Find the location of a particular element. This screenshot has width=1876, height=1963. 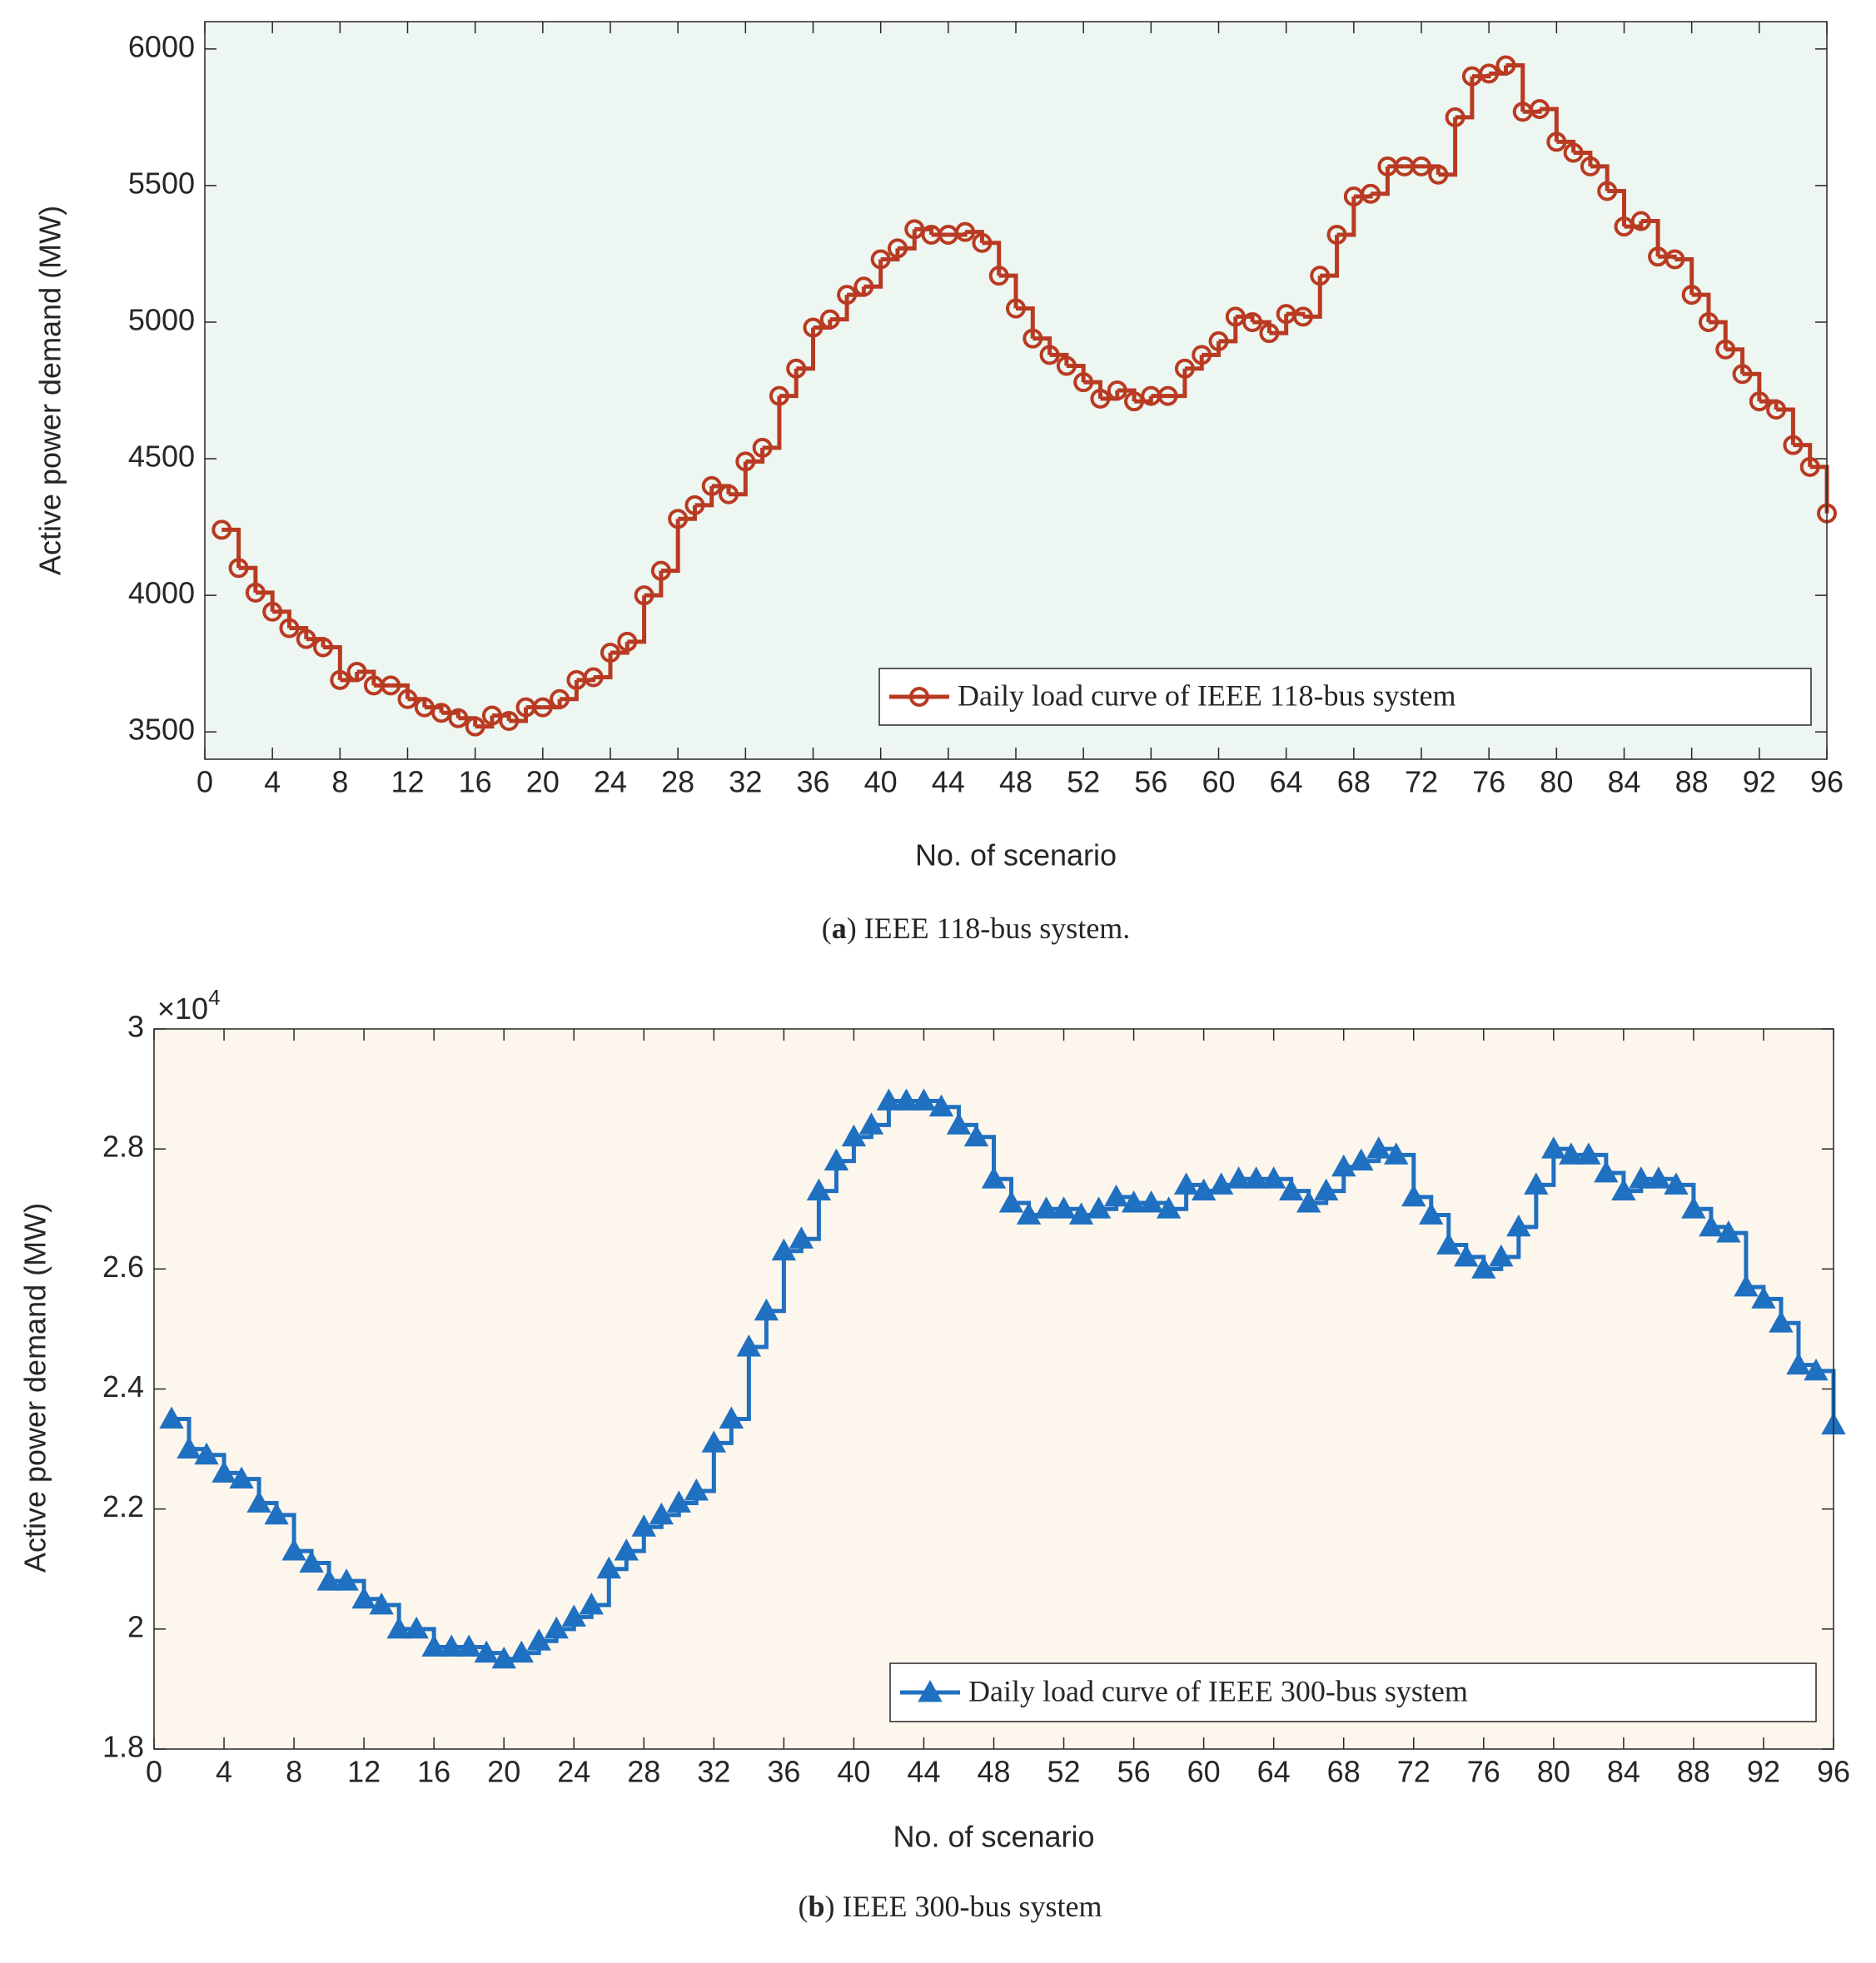

legend-marker is located at coordinates (919, 697).